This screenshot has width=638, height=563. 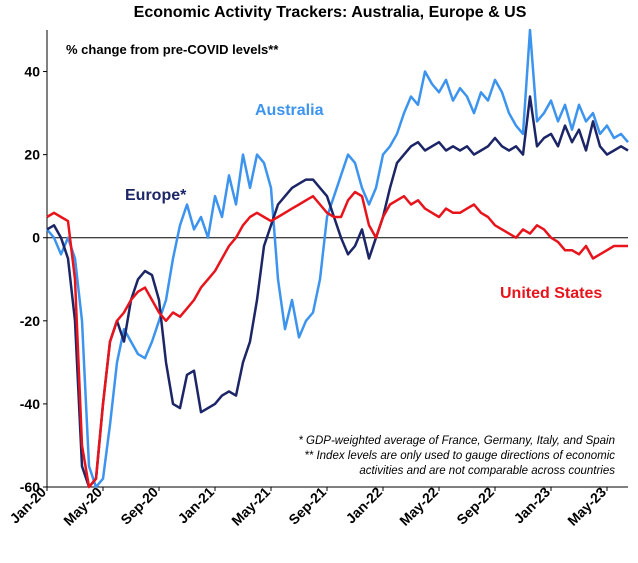 What do you see at coordinates (36, 238) in the screenshot?
I see `y-tick-label: 0` at bounding box center [36, 238].